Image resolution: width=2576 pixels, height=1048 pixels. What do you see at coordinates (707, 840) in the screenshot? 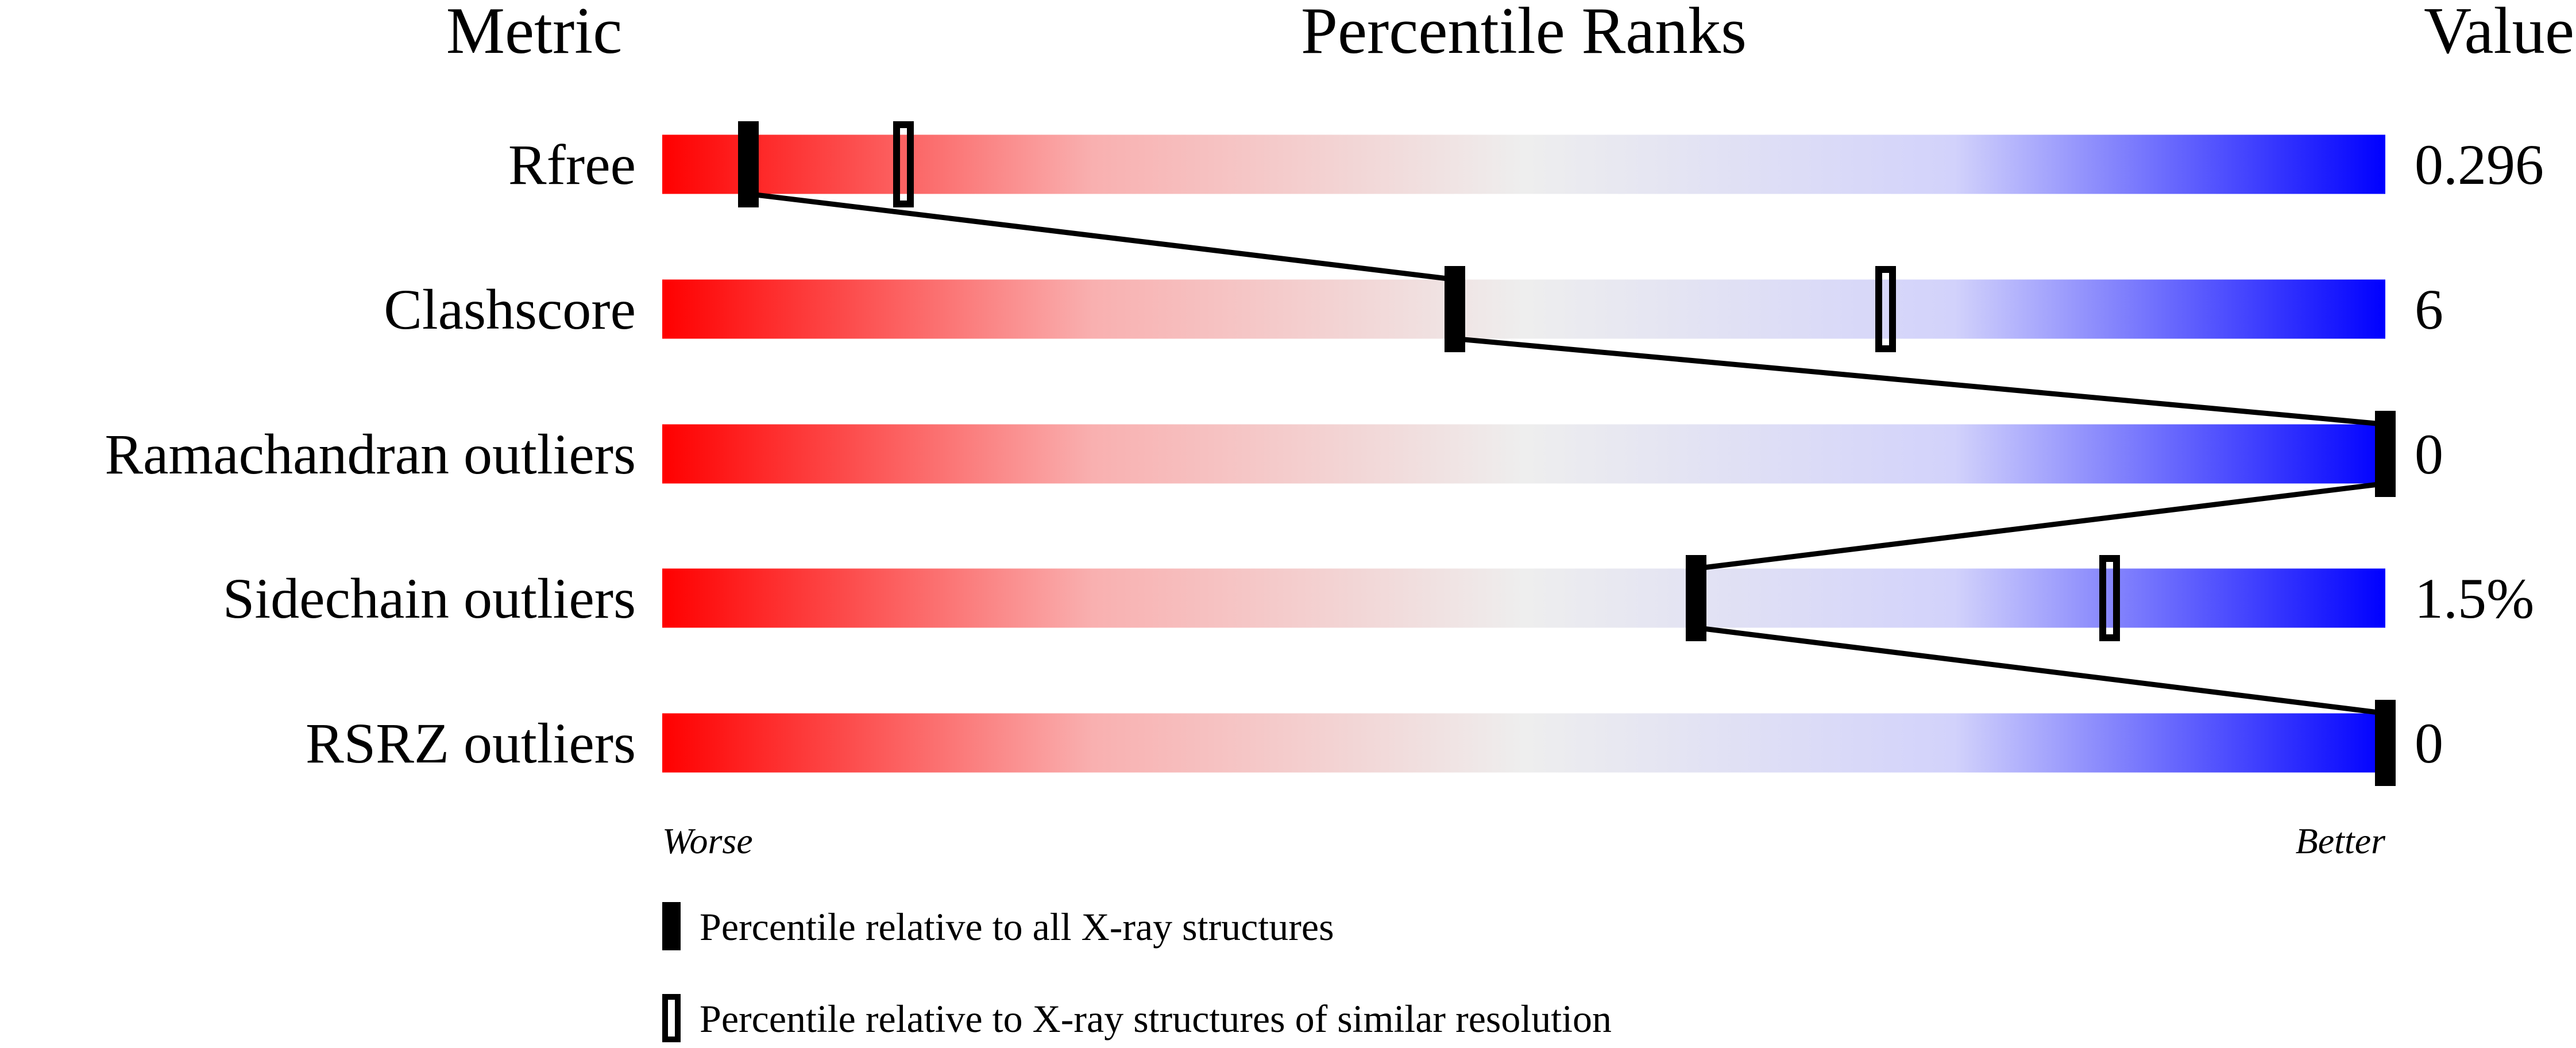
I see `worse-label: Worse` at bounding box center [707, 840].